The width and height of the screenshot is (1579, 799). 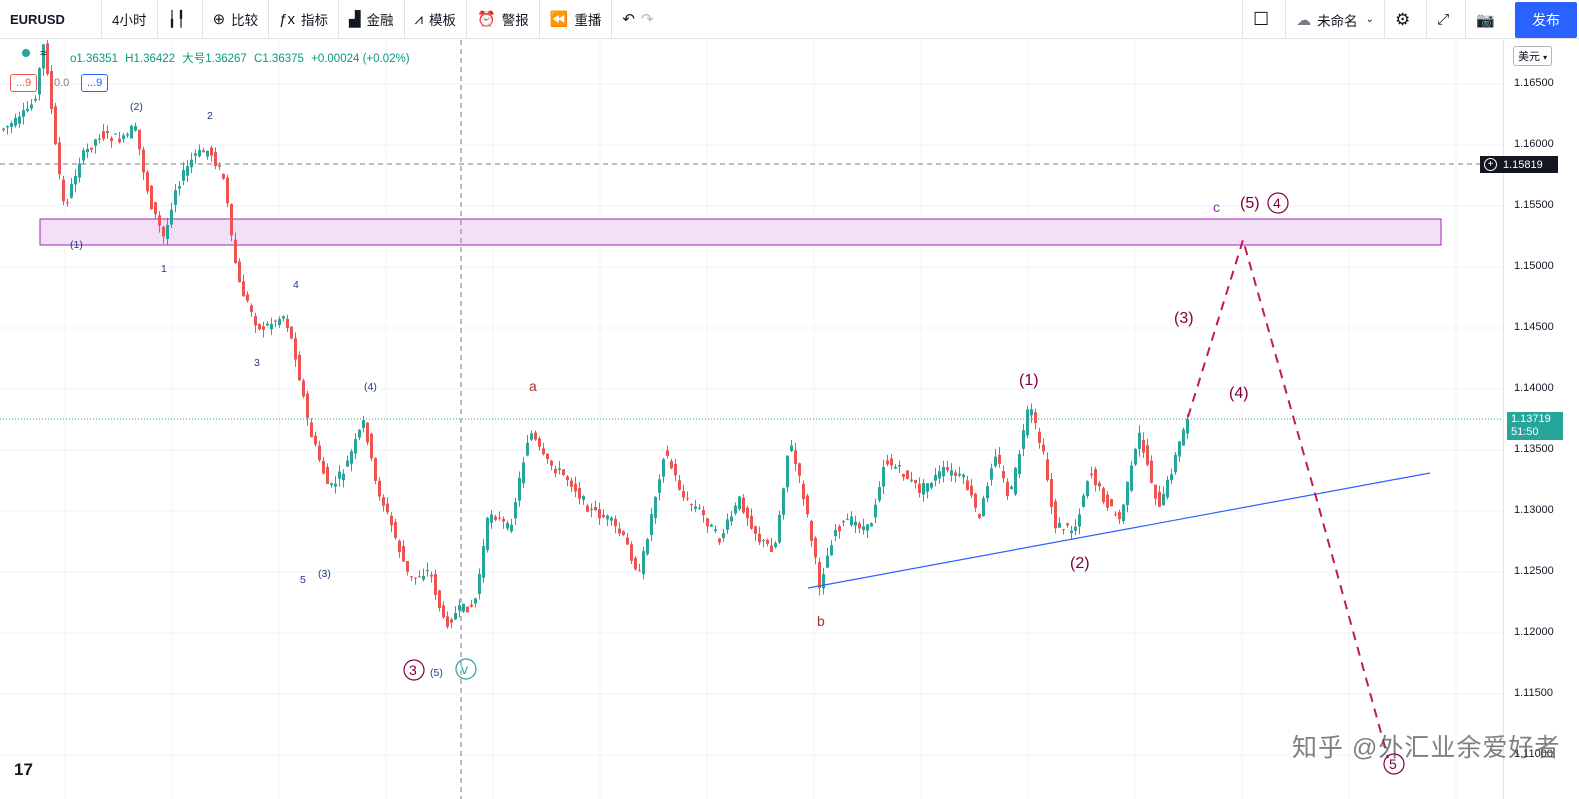 I want to click on compare-button: ⊕ 比较, so click(x=236, y=19).